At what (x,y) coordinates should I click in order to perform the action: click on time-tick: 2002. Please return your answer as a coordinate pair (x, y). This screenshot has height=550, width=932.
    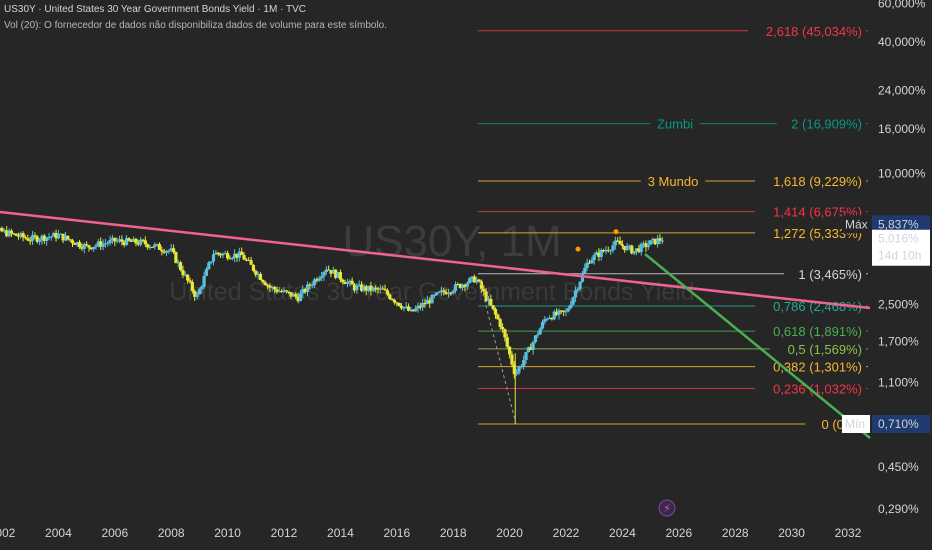
    Looking at the image, I should click on (8, 533).